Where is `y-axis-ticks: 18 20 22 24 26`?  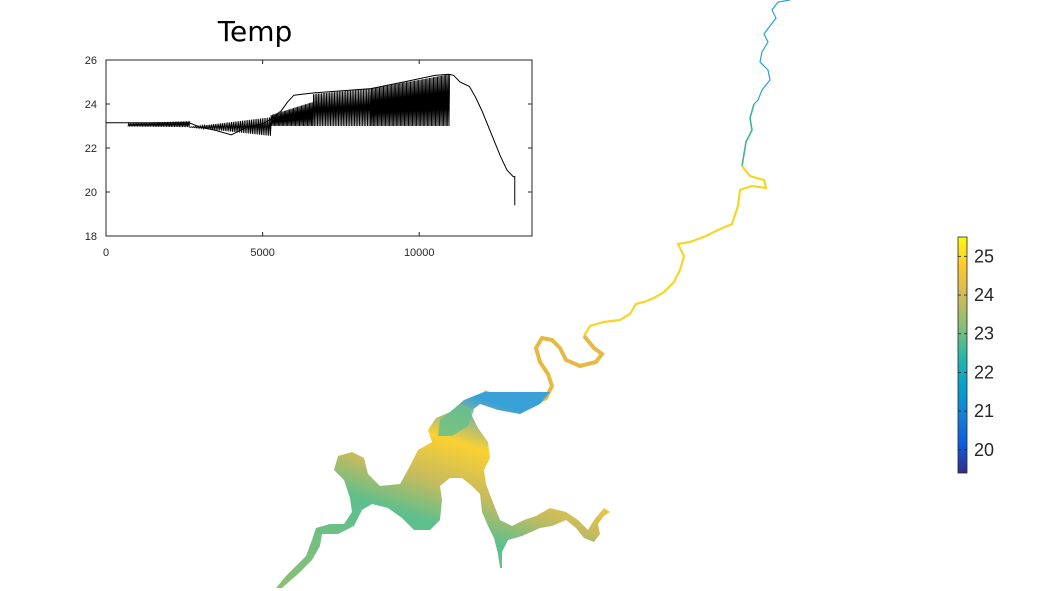 y-axis-ticks: 18 20 22 24 26 is located at coordinates (308, 149).